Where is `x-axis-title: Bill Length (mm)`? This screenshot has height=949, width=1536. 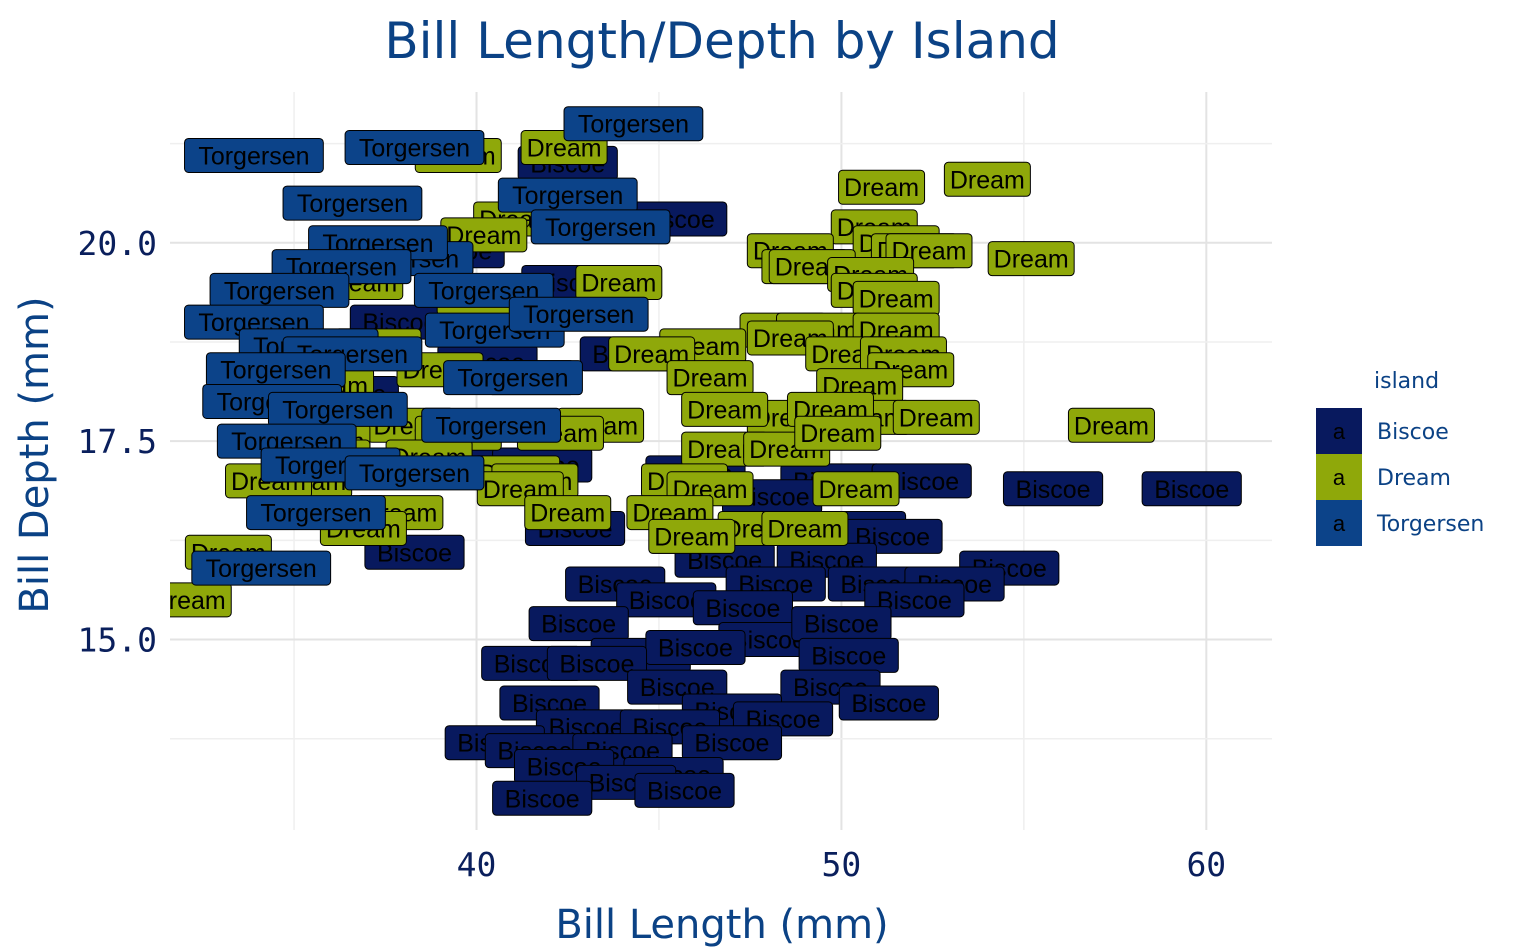 x-axis-title: Bill Length (mm) is located at coordinates (721, 925).